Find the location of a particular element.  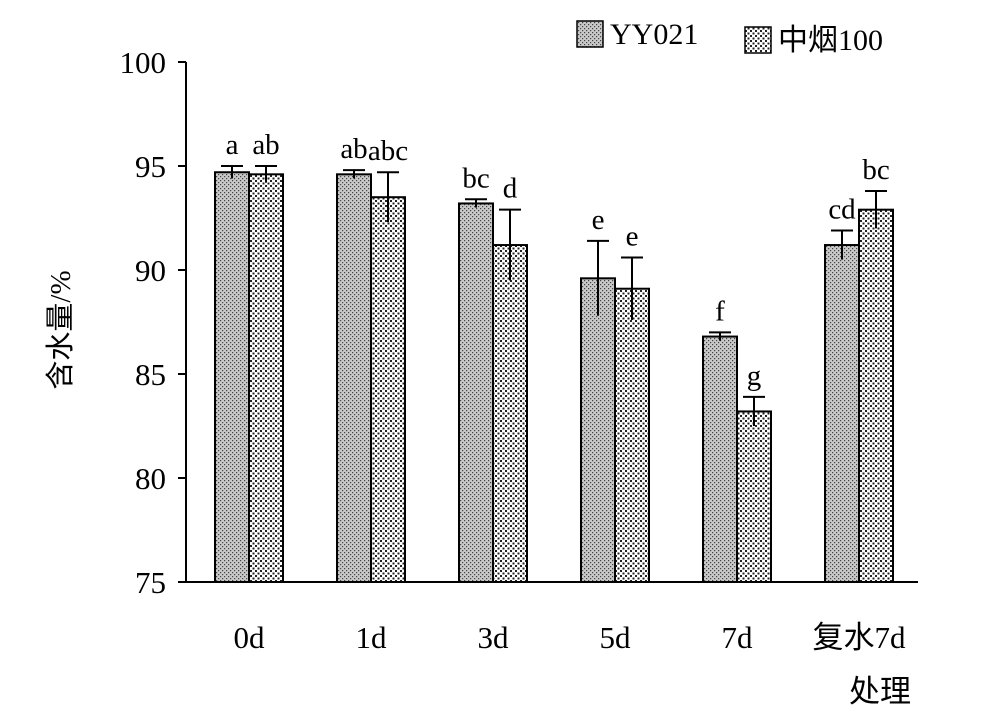

x-tick-label-1: 1d is located at coordinates (372, 637).